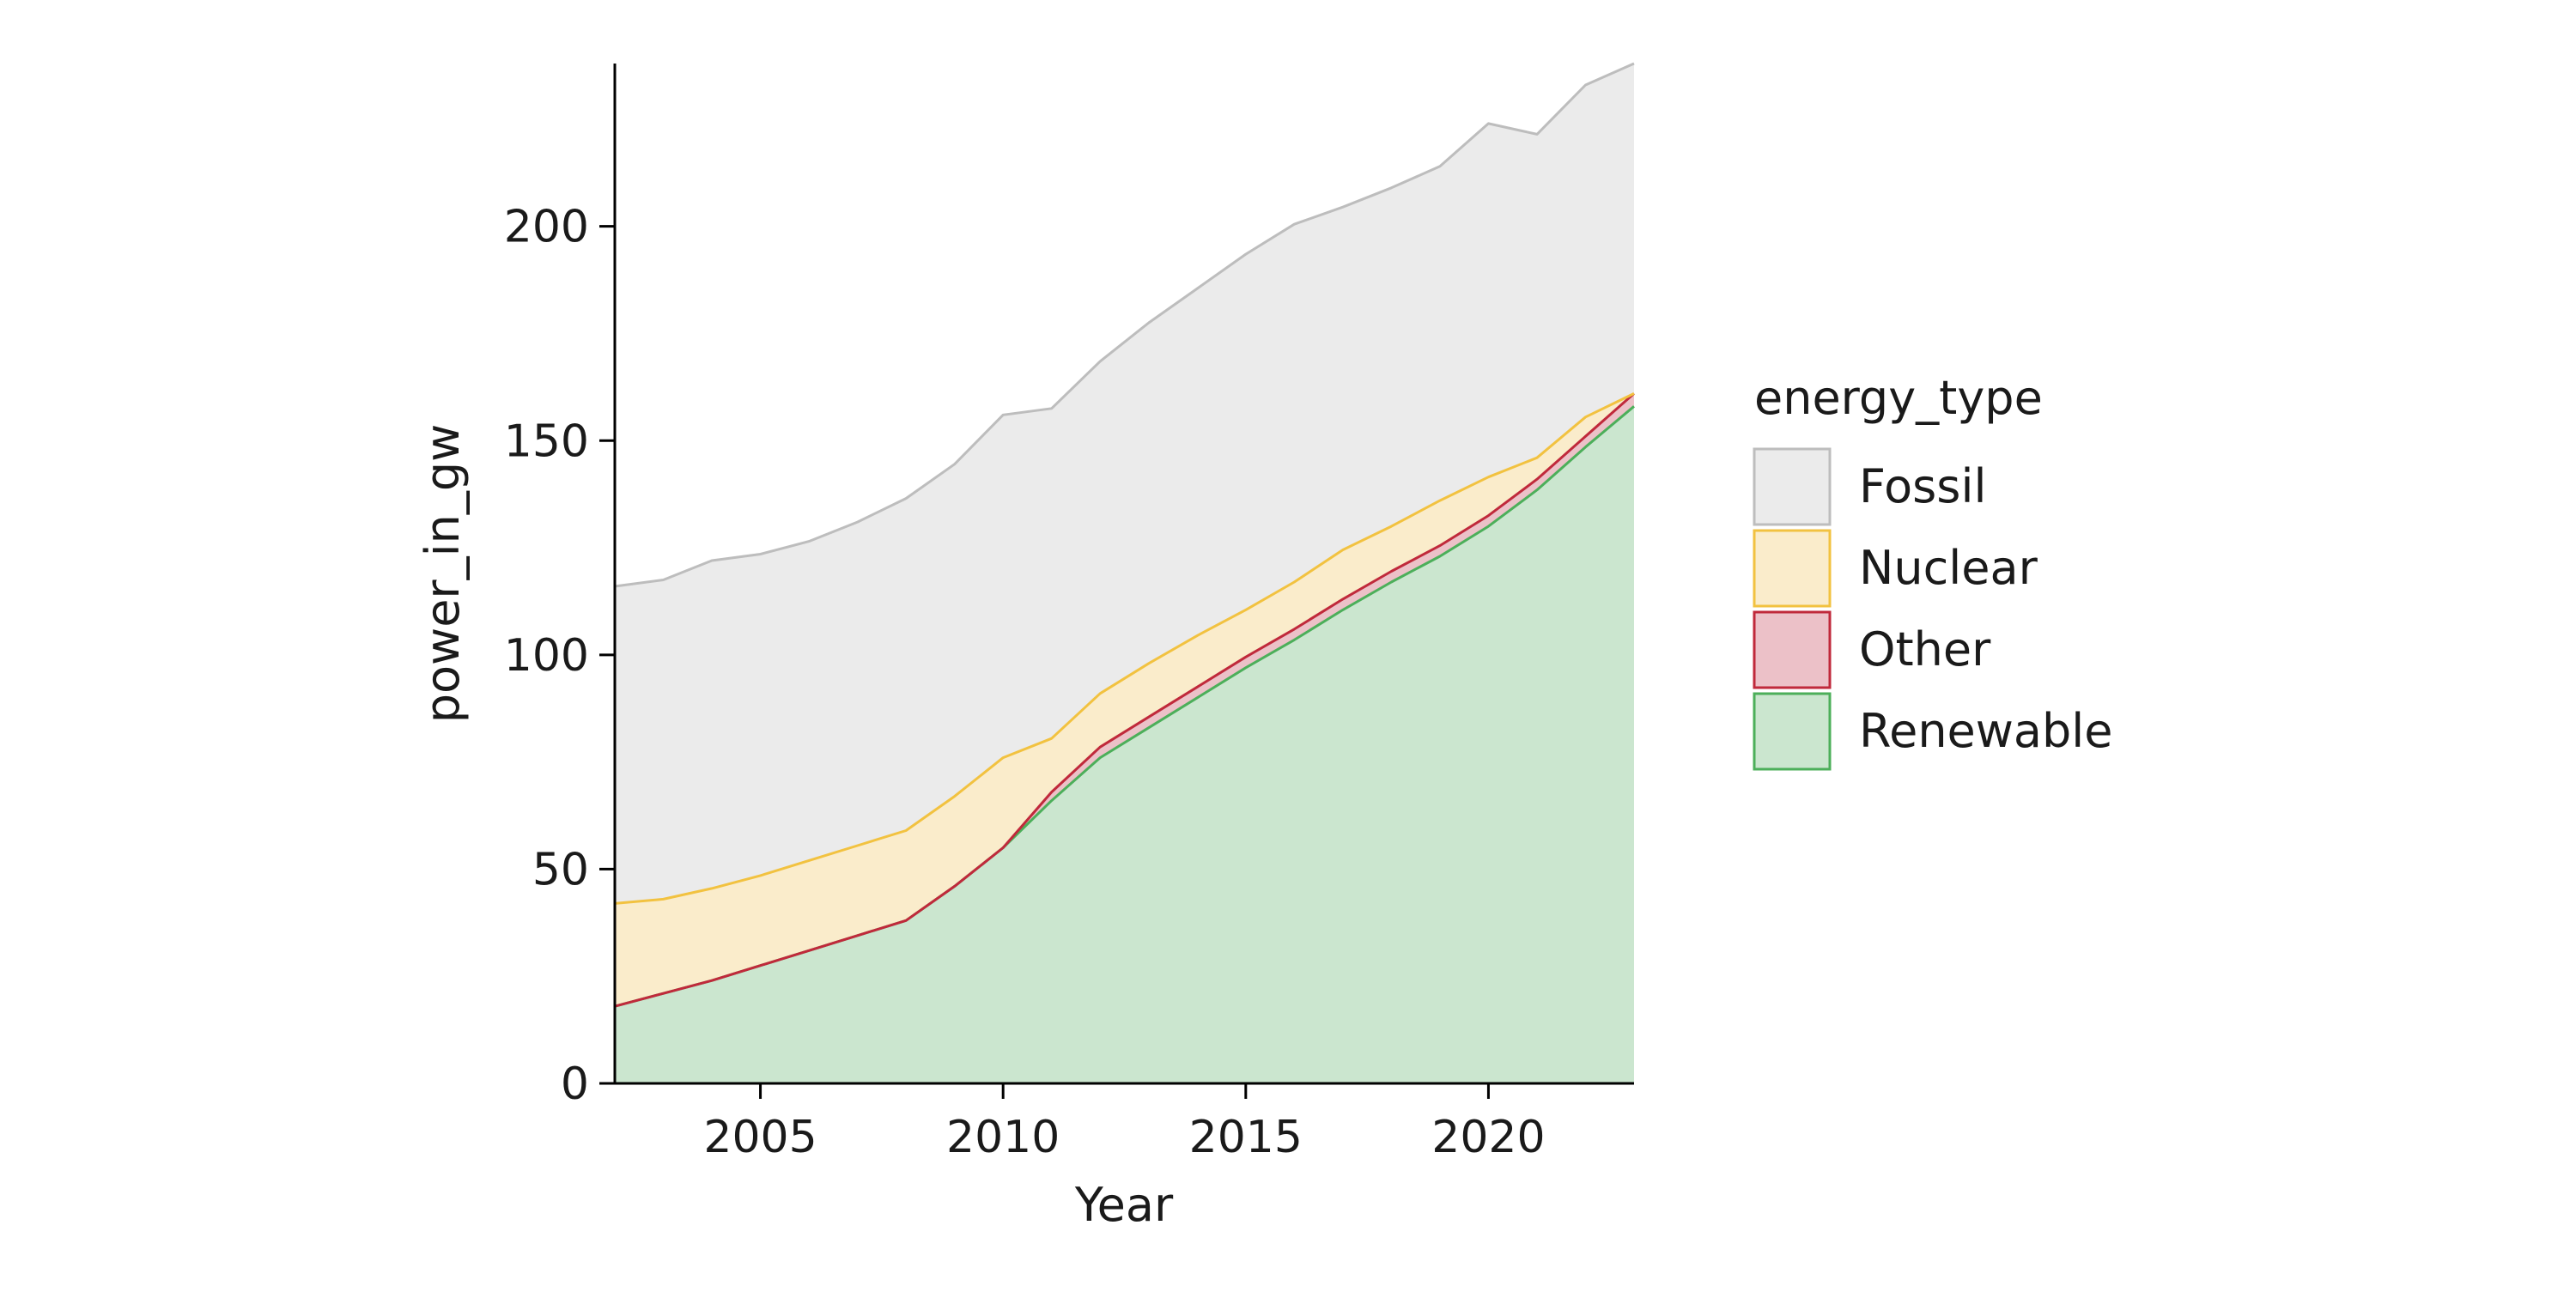 Image resolution: width=2576 pixels, height=1292 pixels. I want to click on x-ticks: 2005 2010 2015 2020, so click(1124, 1123).